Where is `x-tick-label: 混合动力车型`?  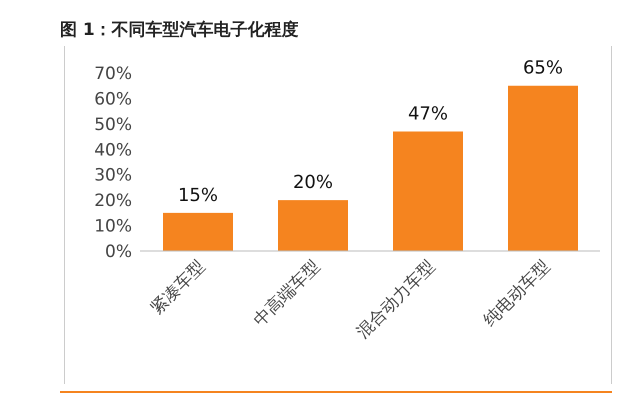
x-tick-label: 混合动力车型 is located at coordinates (396, 299).